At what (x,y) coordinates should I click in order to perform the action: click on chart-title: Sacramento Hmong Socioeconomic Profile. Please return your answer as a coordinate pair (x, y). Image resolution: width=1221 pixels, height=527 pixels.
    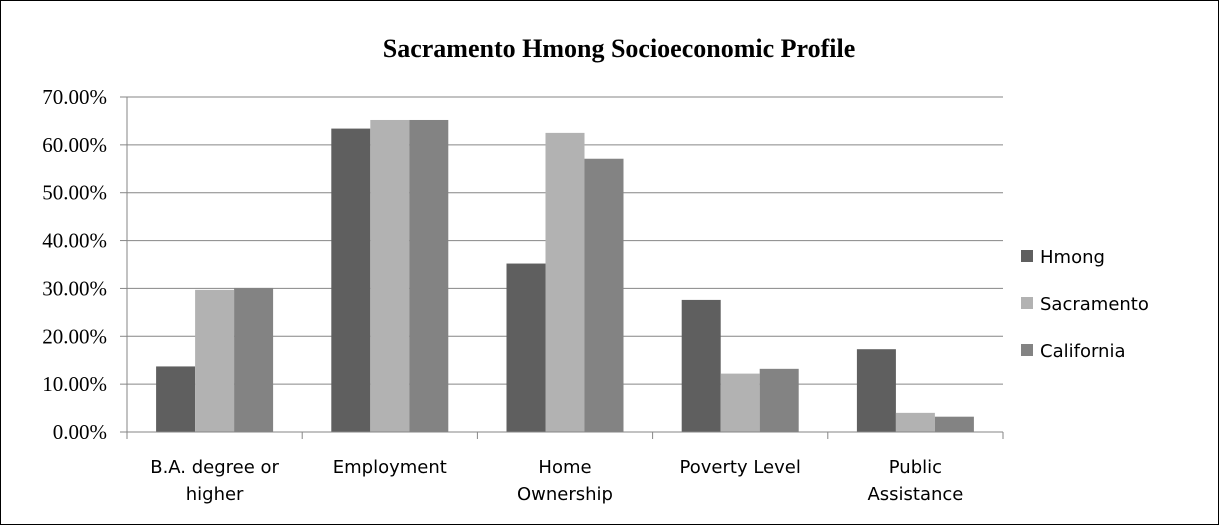
    Looking at the image, I should click on (619, 48).